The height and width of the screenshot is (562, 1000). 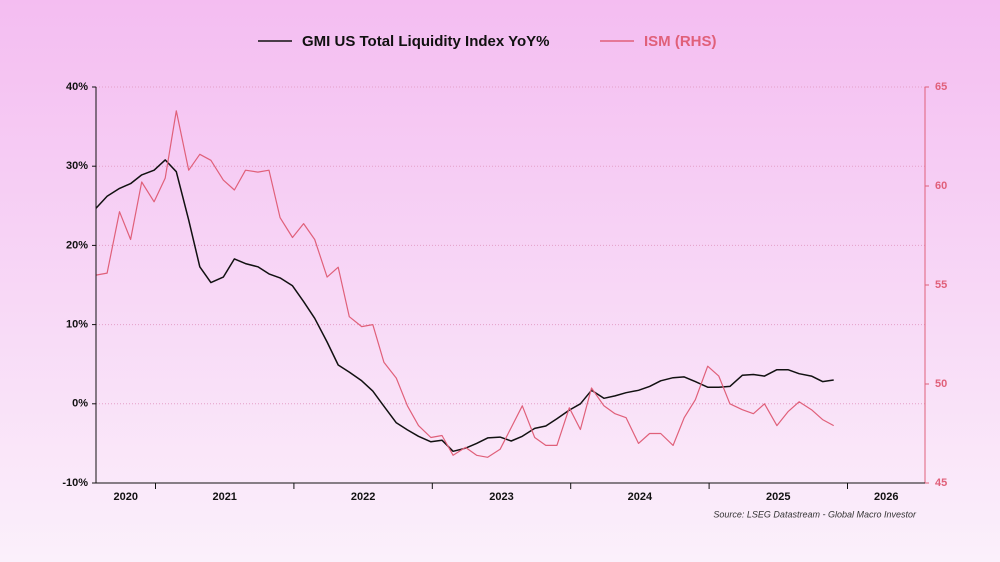 I want to click on y-tick-label: 20%, so click(x=77, y=245).